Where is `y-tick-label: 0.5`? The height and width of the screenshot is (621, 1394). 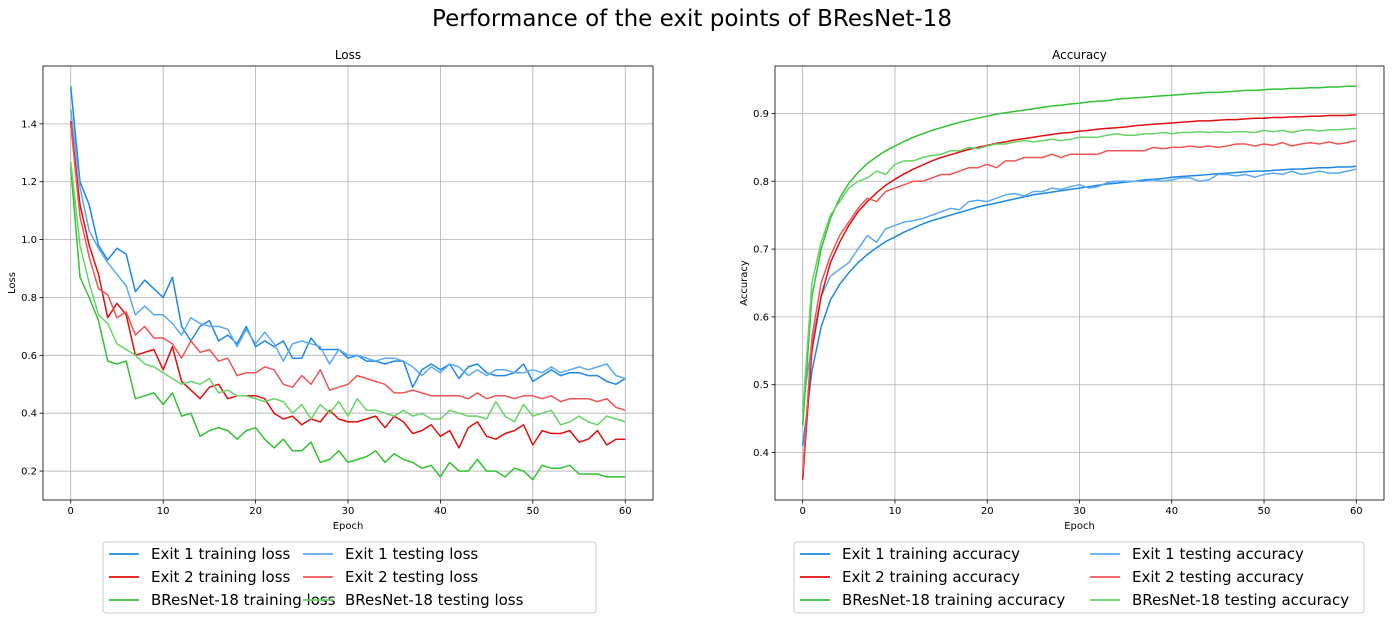
y-tick-label: 0.5 is located at coordinates (761, 385).